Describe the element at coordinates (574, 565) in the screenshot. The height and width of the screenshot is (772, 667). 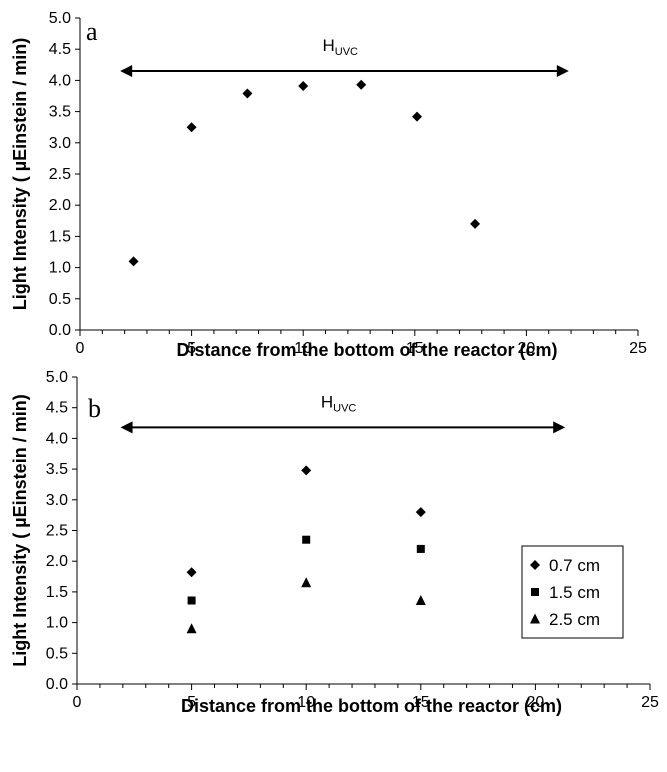
I see `legend-label: 0.7 cm` at that location.